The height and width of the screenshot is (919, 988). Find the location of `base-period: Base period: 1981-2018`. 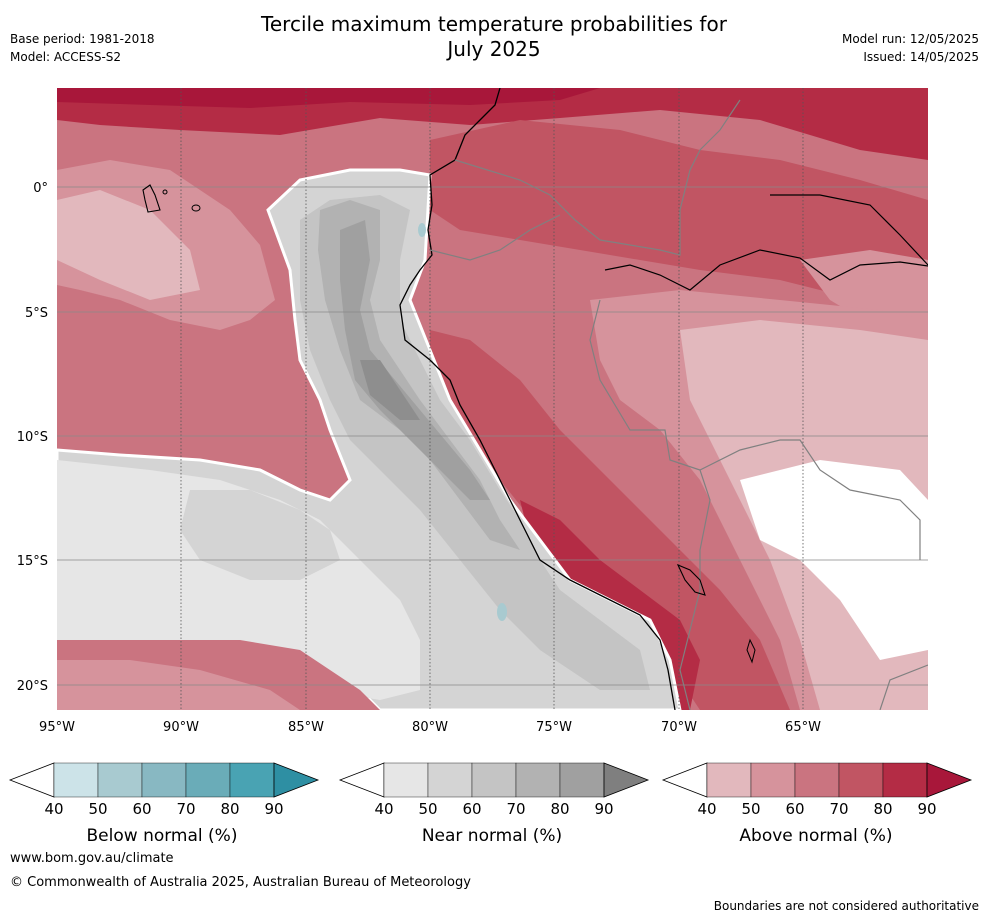

base-period: Base period: 1981-2018 is located at coordinates (82, 39).